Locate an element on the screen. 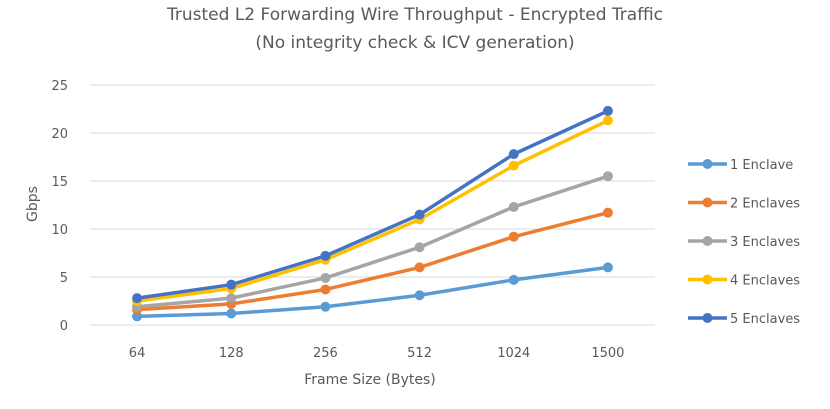 Image resolution: width=830 pixels, height=409 pixels. legend-label: 1 Enclave is located at coordinates (761, 165).